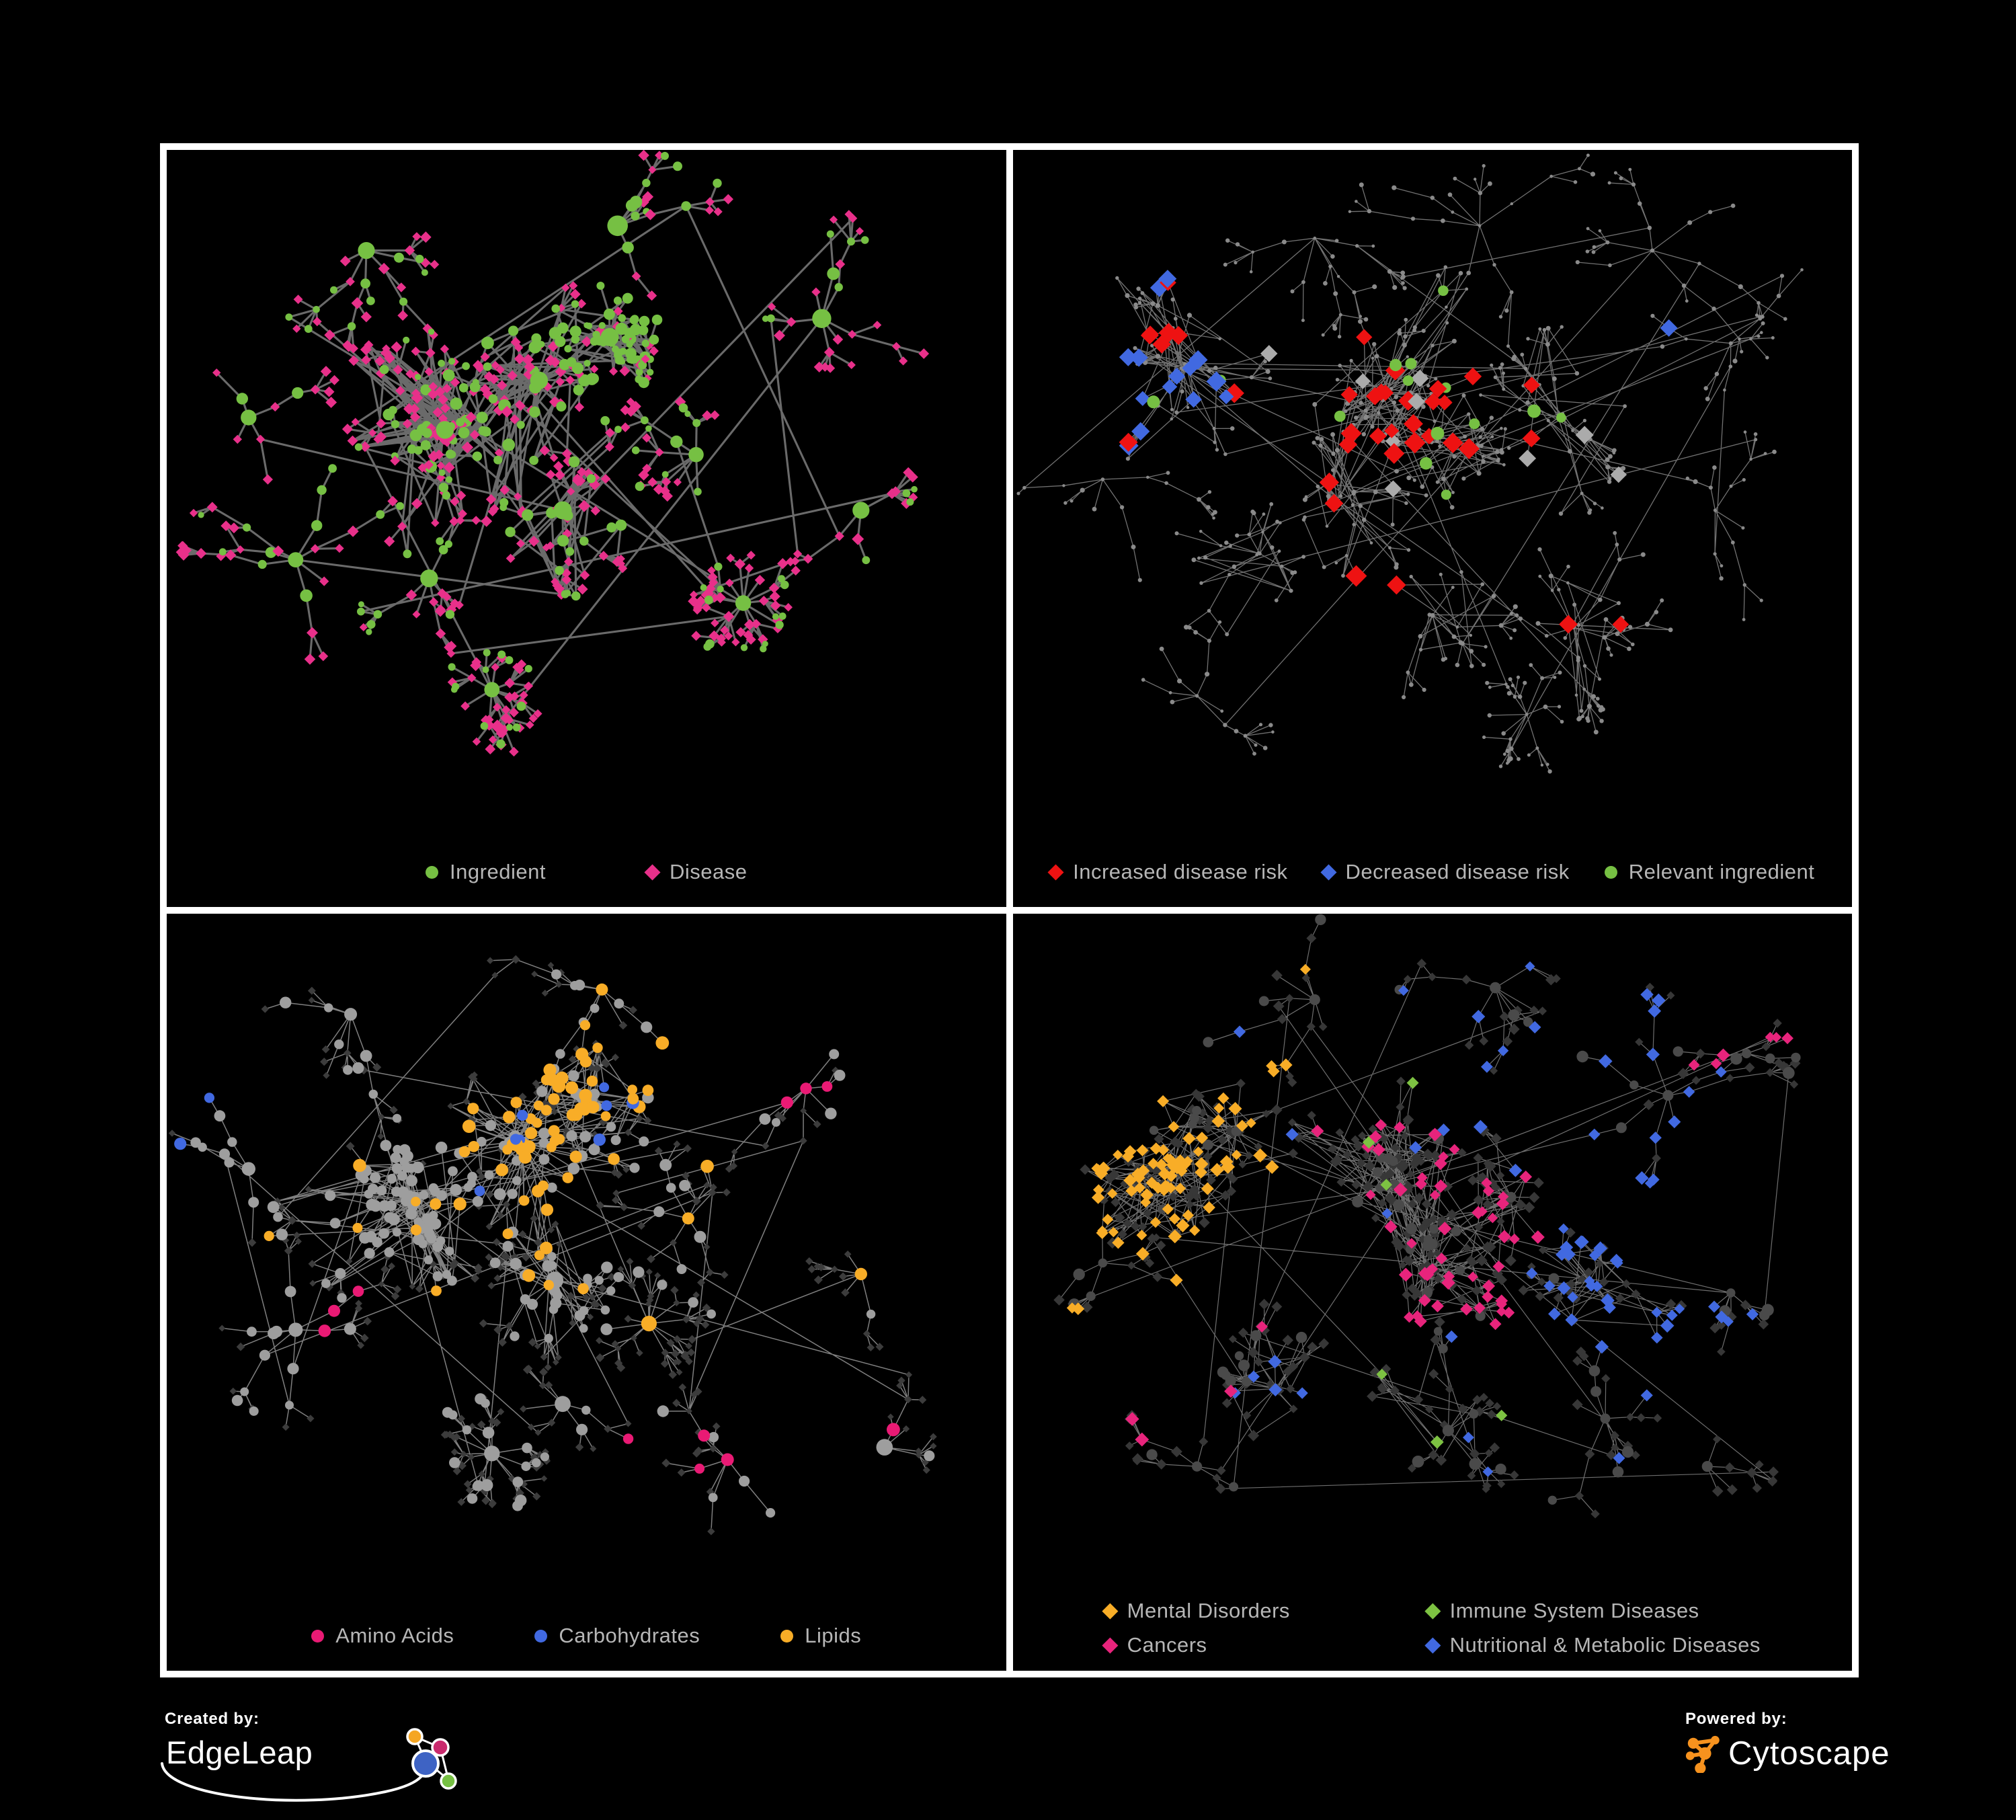 This screenshot has height=1820, width=2016. I want to click on legend-label: Cancers, so click(1167, 1645).